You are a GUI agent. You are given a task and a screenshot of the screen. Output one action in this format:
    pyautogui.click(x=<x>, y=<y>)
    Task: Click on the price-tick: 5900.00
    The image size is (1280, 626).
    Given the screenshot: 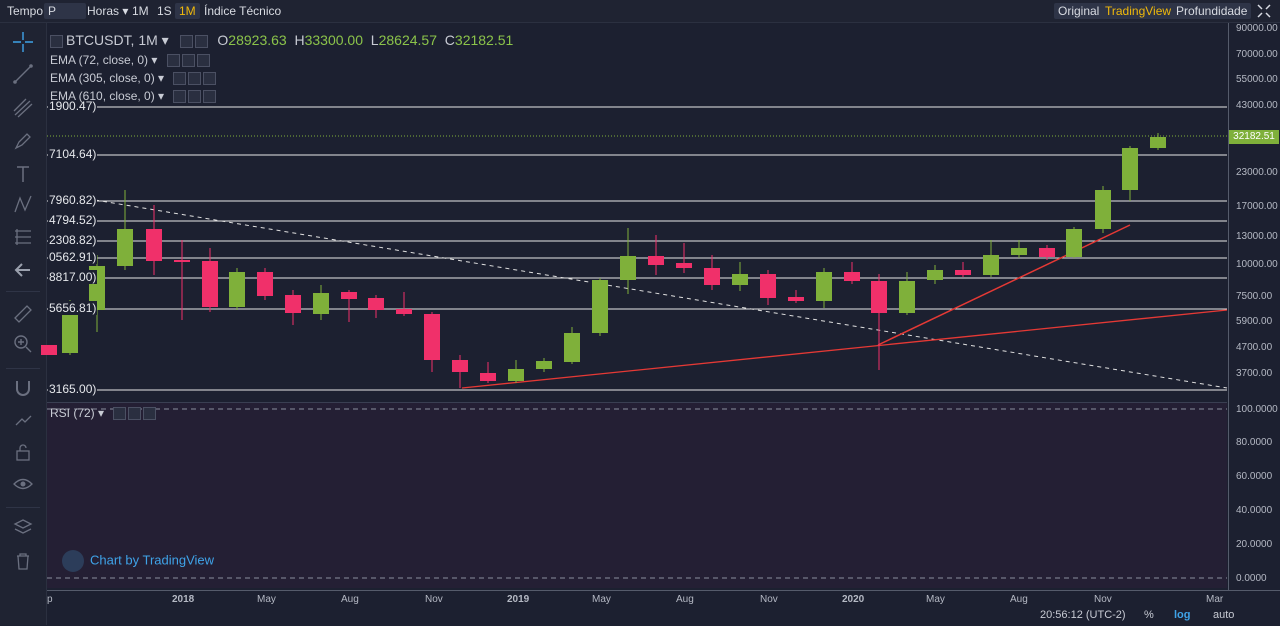 What is the action you would take?
    pyautogui.click(x=1254, y=321)
    